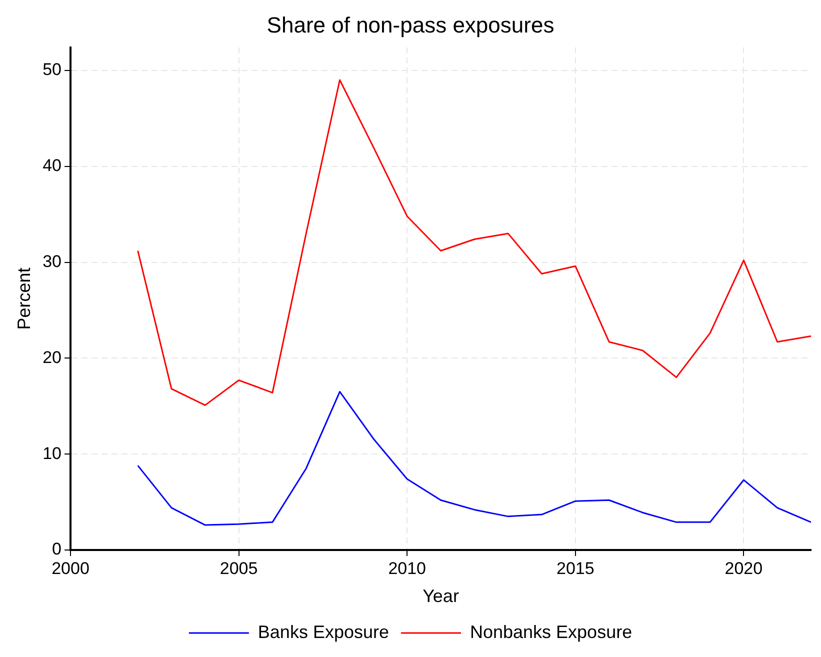  Describe the element at coordinates (52, 70) in the screenshot. I see `y-tick-label: 50` at that location.